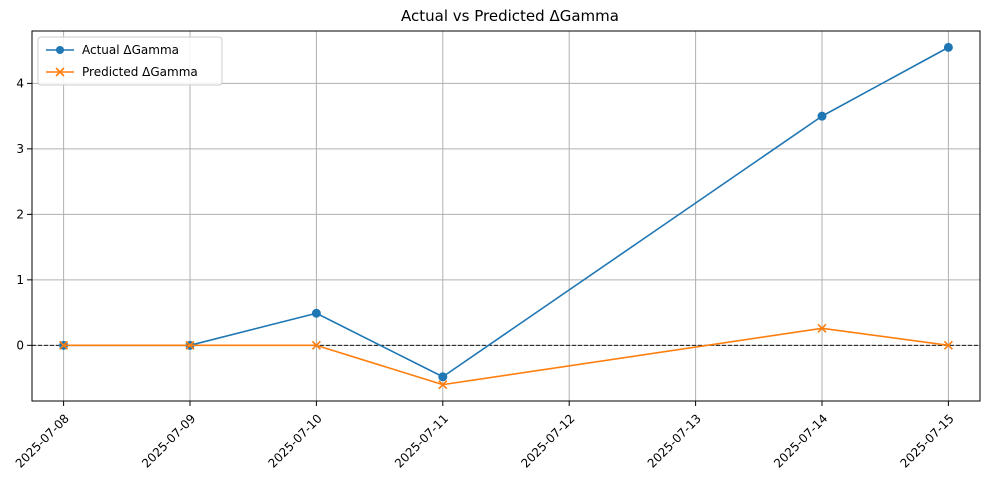 The height and width of the screenshot is (490, 990). I want to click on legend-label: Actual ΔGamma, so click(130, 50).